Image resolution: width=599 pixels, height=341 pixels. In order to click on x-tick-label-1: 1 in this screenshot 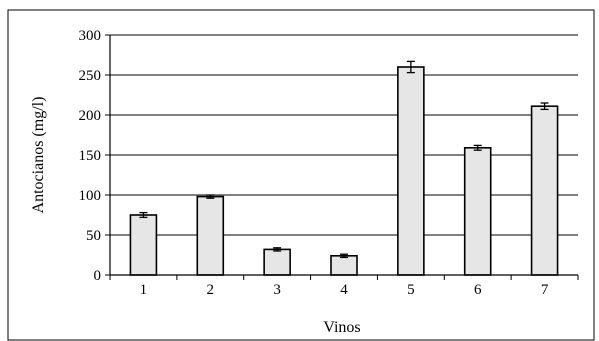, I will do `click(144, 290)`.